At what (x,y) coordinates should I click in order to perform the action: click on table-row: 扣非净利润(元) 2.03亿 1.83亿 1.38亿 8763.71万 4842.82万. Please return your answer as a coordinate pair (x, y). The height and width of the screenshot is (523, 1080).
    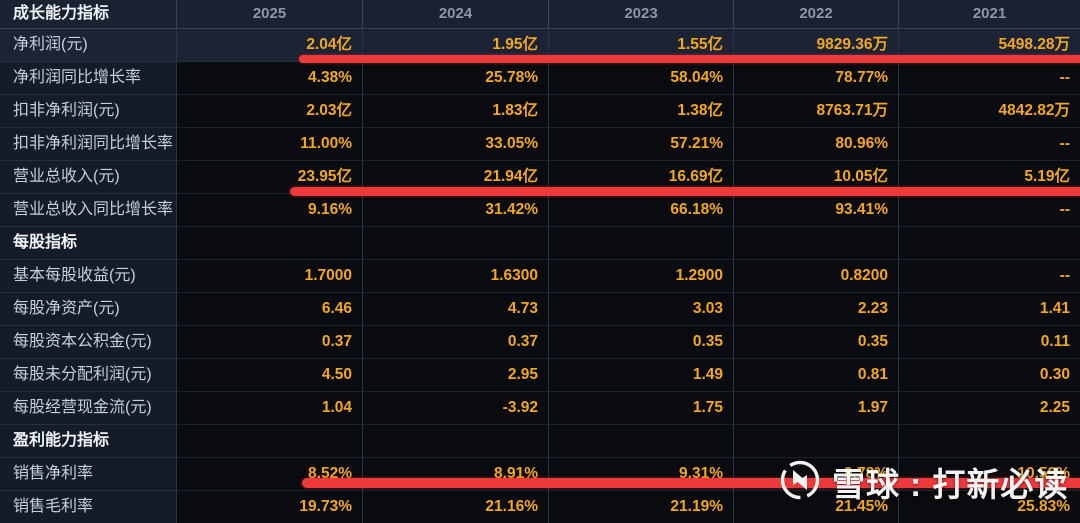
    Looking at the image, I should click on (540, 111).